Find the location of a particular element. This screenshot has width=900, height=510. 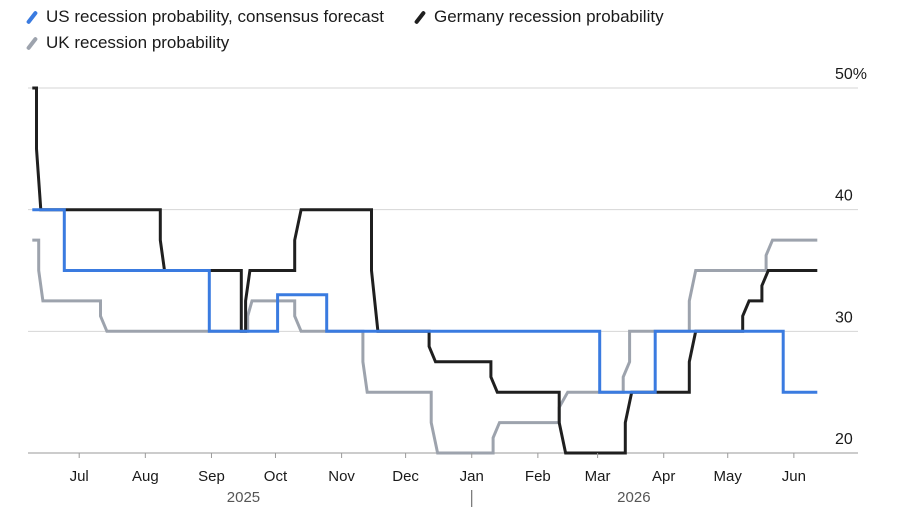

y-tick-label-50: 50% is located at coordinates (851, 74).